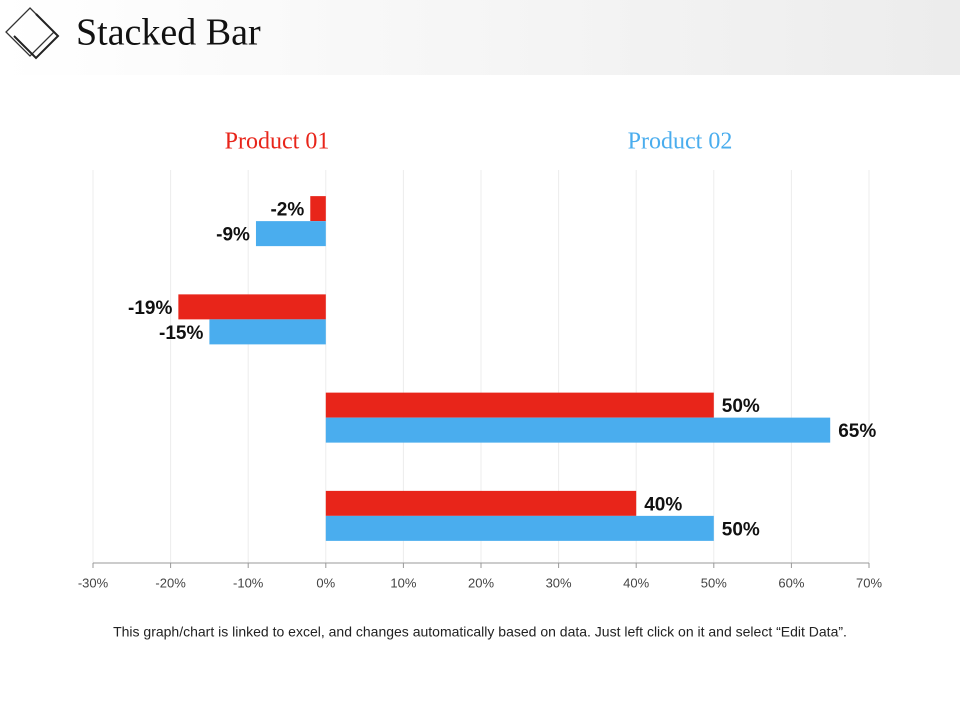 The height and width of the screenshot is (725, 960). What do you see at coordinates (791, 582) in the screenshot?
I see `x-tick-label: 60%` at bounding box center [791, 582].